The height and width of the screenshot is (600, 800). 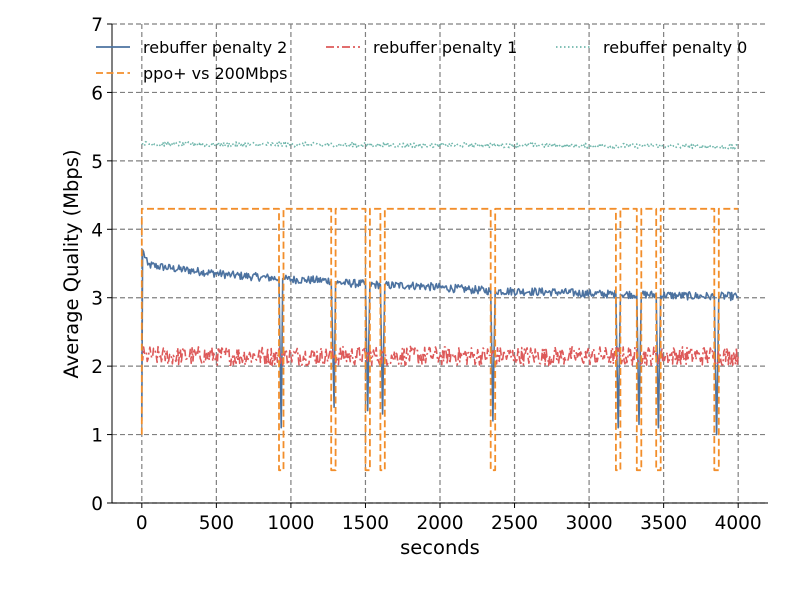 What do you see at coordinates (97, 230) in the screenshot?
I see `y-tick-label: 4` at bounding box center [97, 230].